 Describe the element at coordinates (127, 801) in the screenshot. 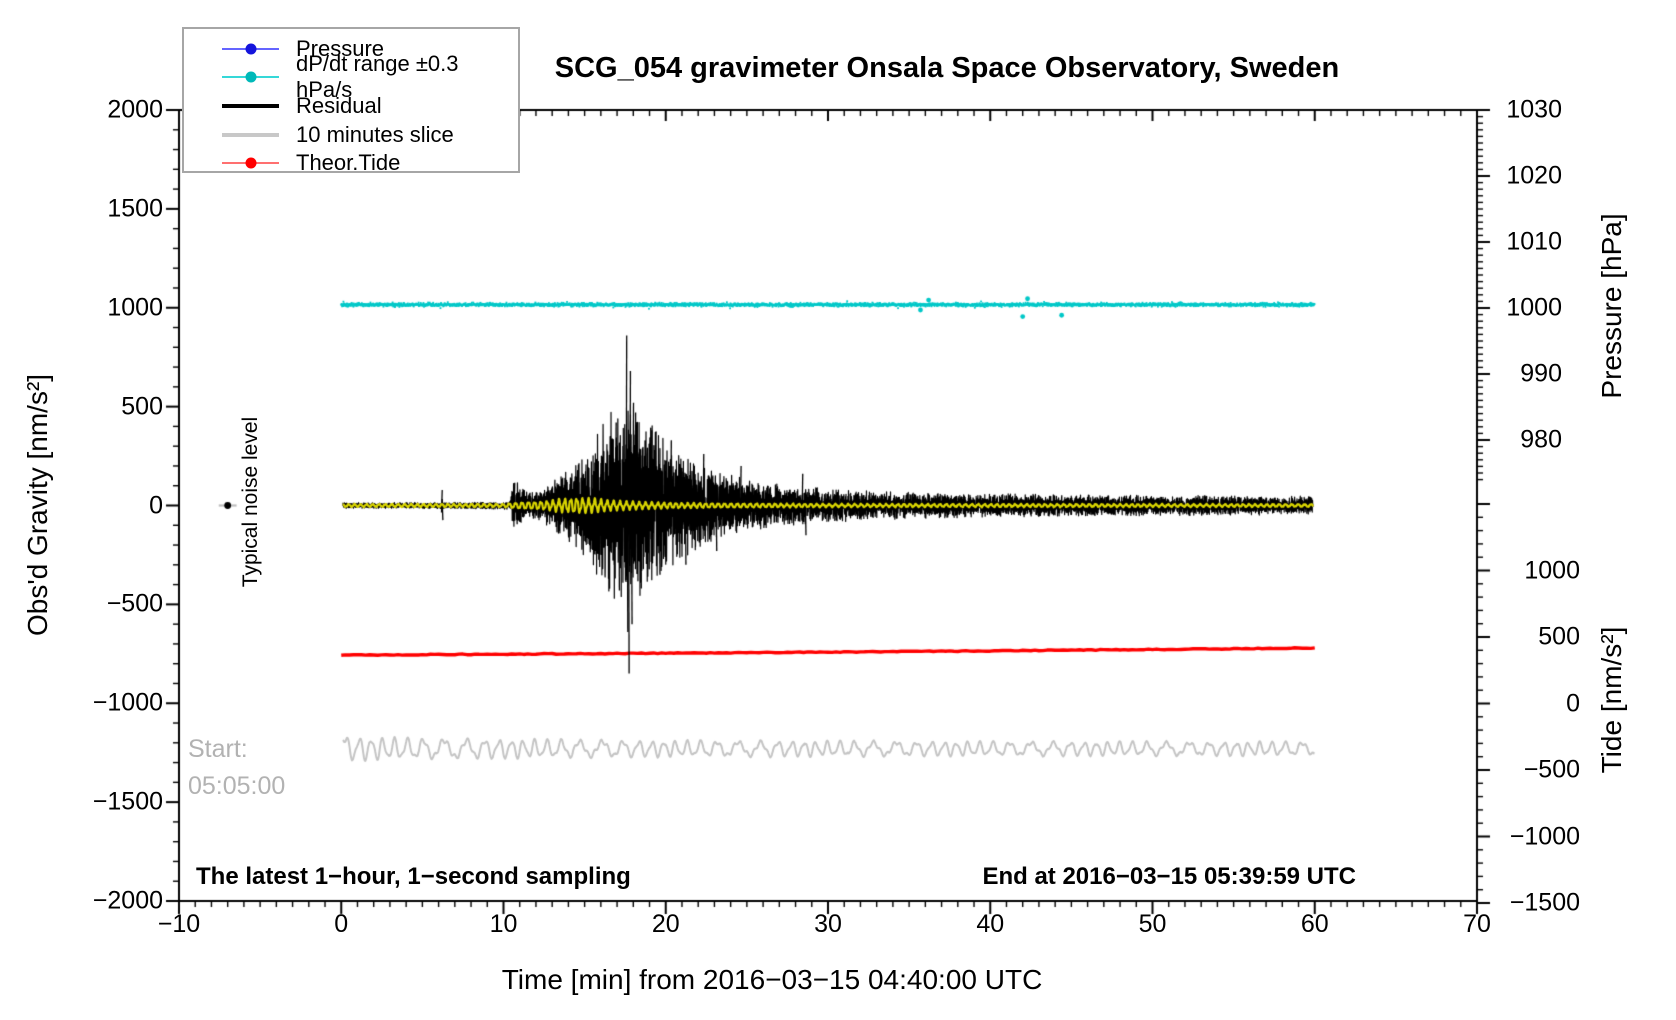

I see `gravity-tick-label: −1500` at that location.